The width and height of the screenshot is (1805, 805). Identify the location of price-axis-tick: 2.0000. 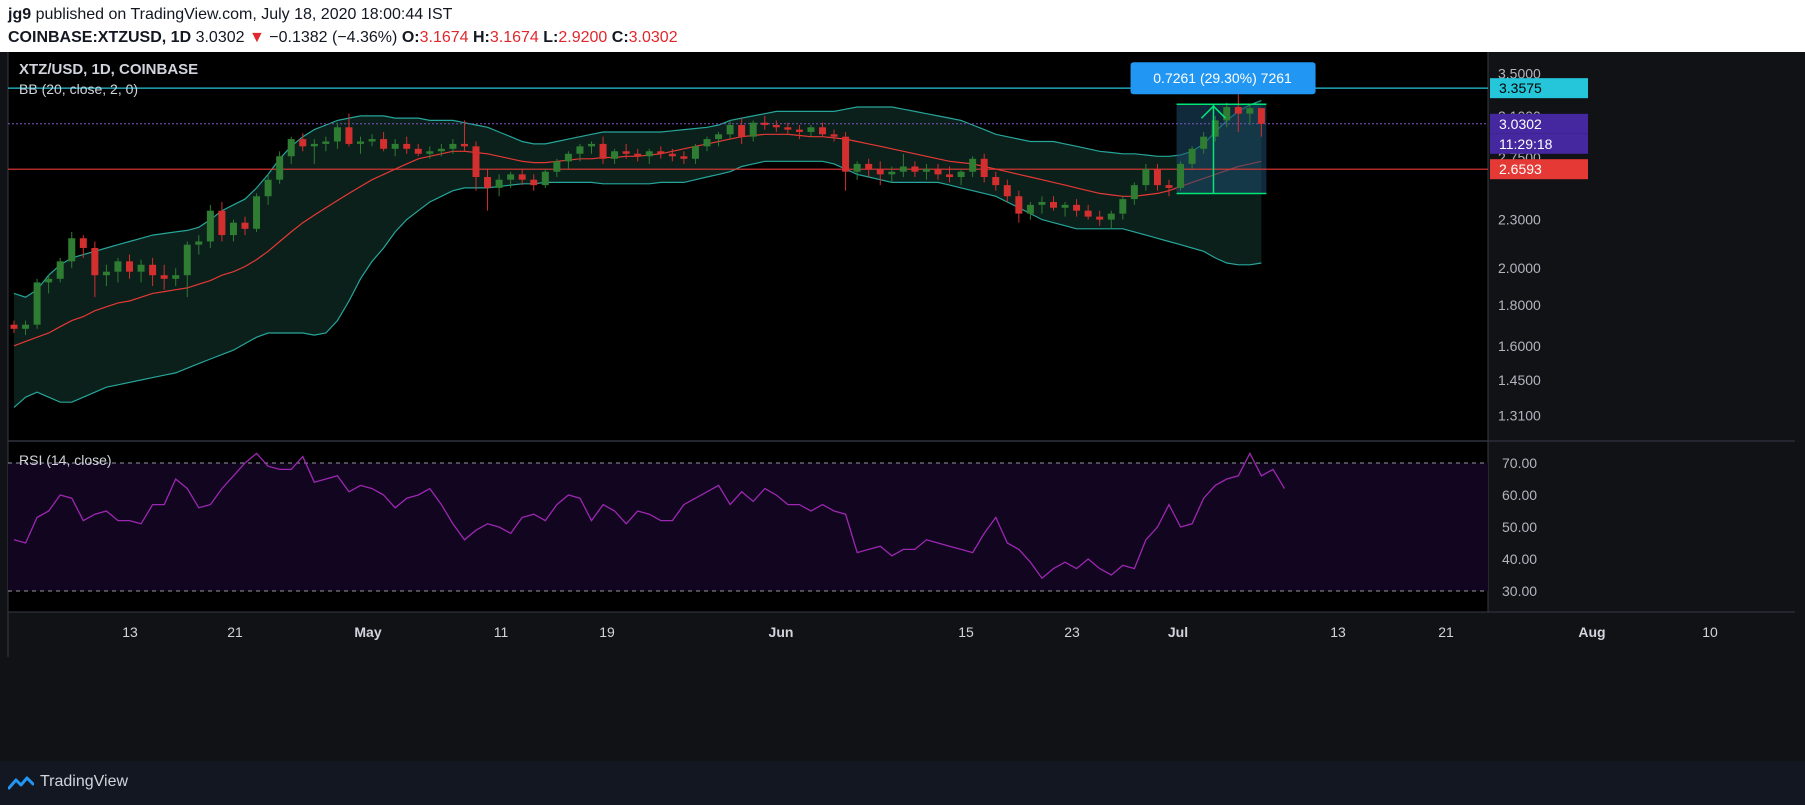
(1519, 268).